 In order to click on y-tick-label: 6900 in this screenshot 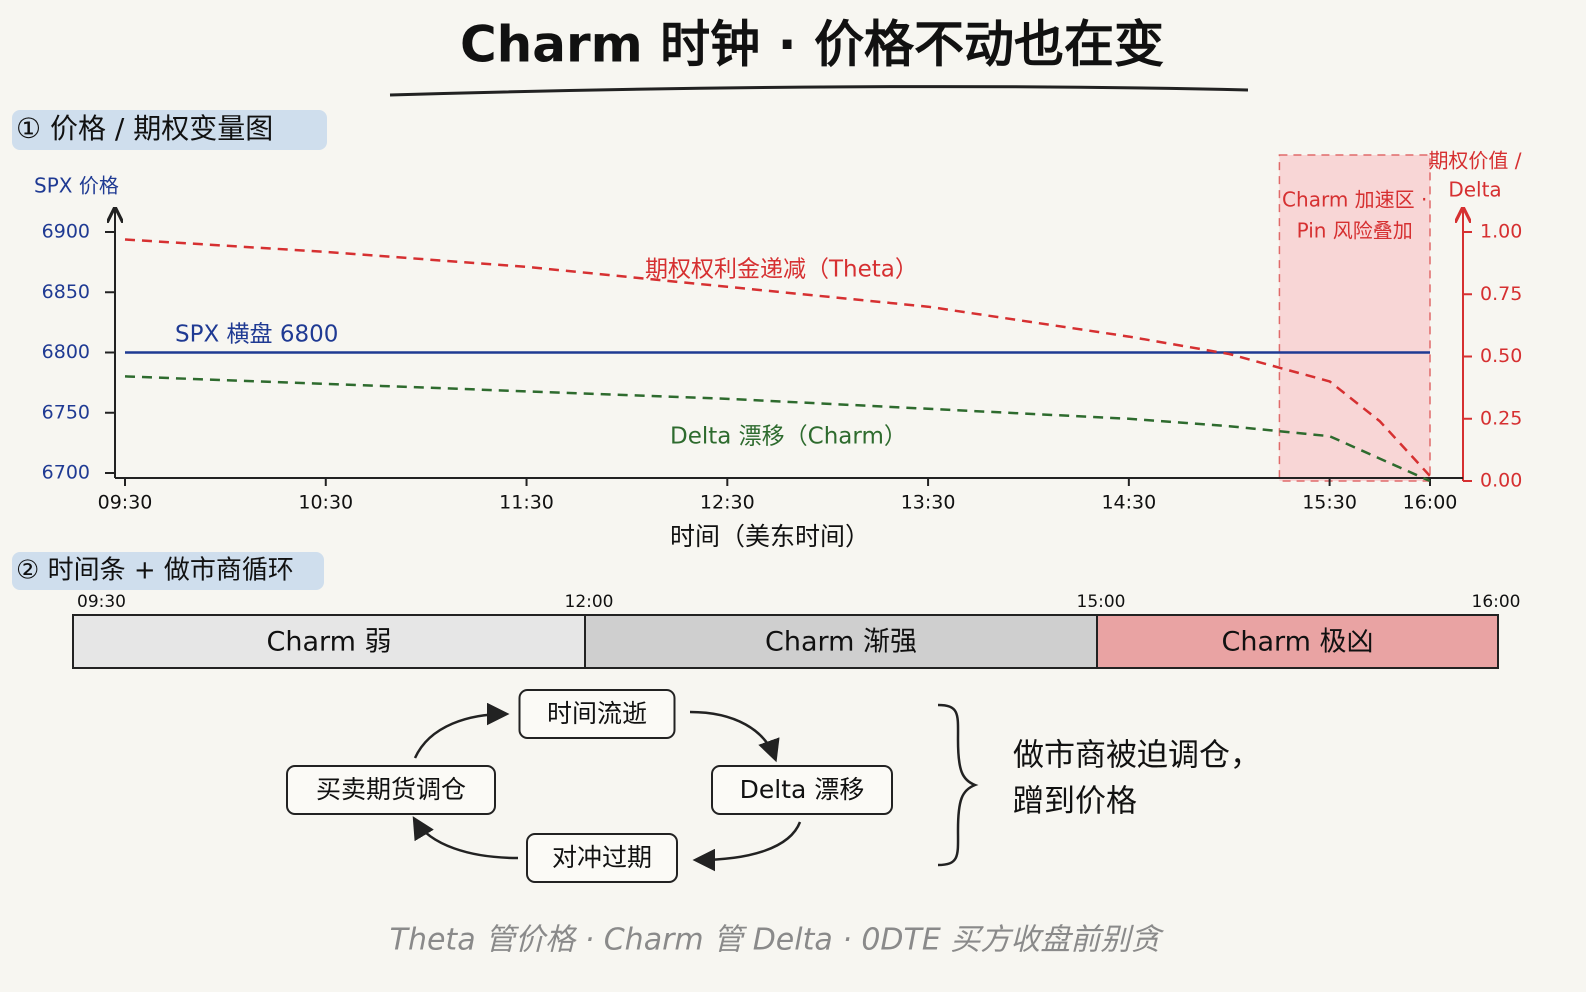, I will do `click(66, 232)`.